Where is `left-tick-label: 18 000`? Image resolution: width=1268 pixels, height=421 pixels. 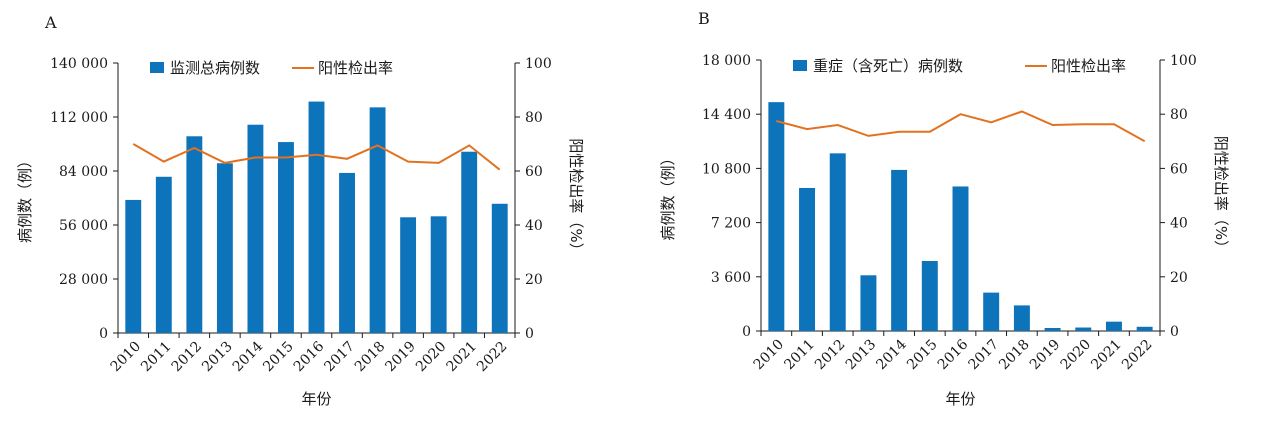
left-tick-label: 18 000 is located at coordinates (726, 61).